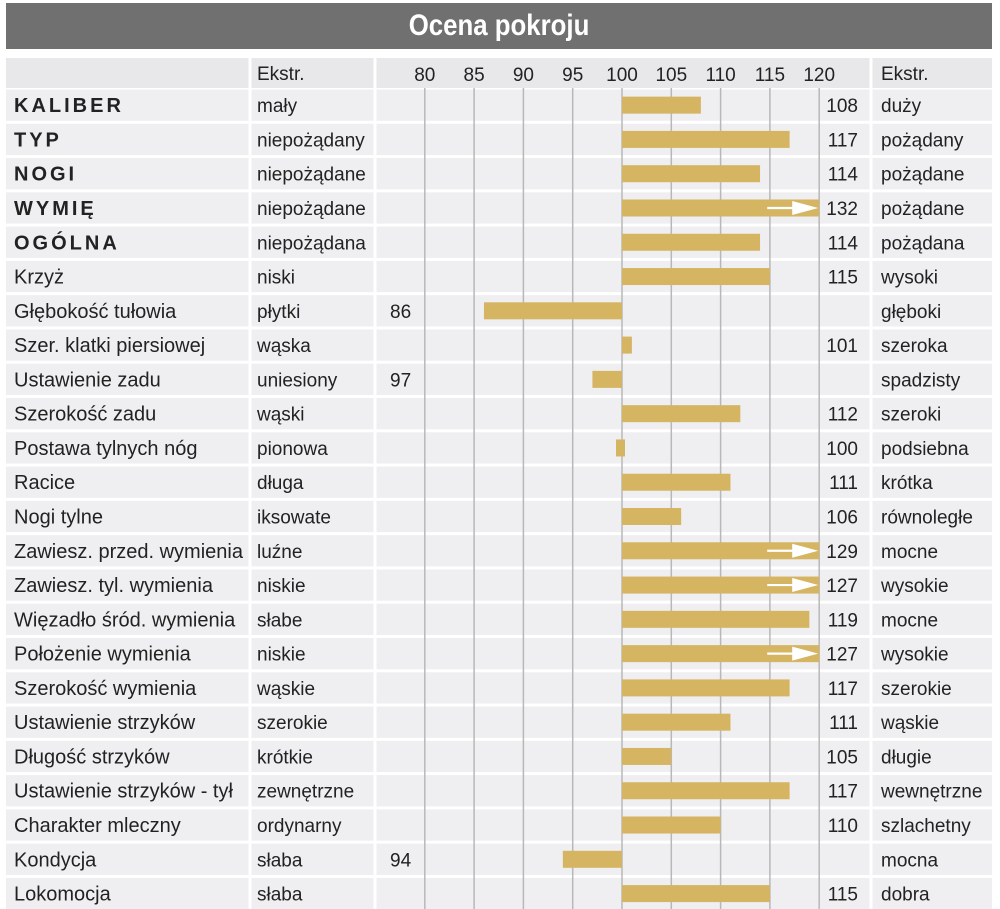  What do you see at coordinates (843, 895) in the screenshot?
I see `right-value-label: 115` at bounding box center [843, 895].